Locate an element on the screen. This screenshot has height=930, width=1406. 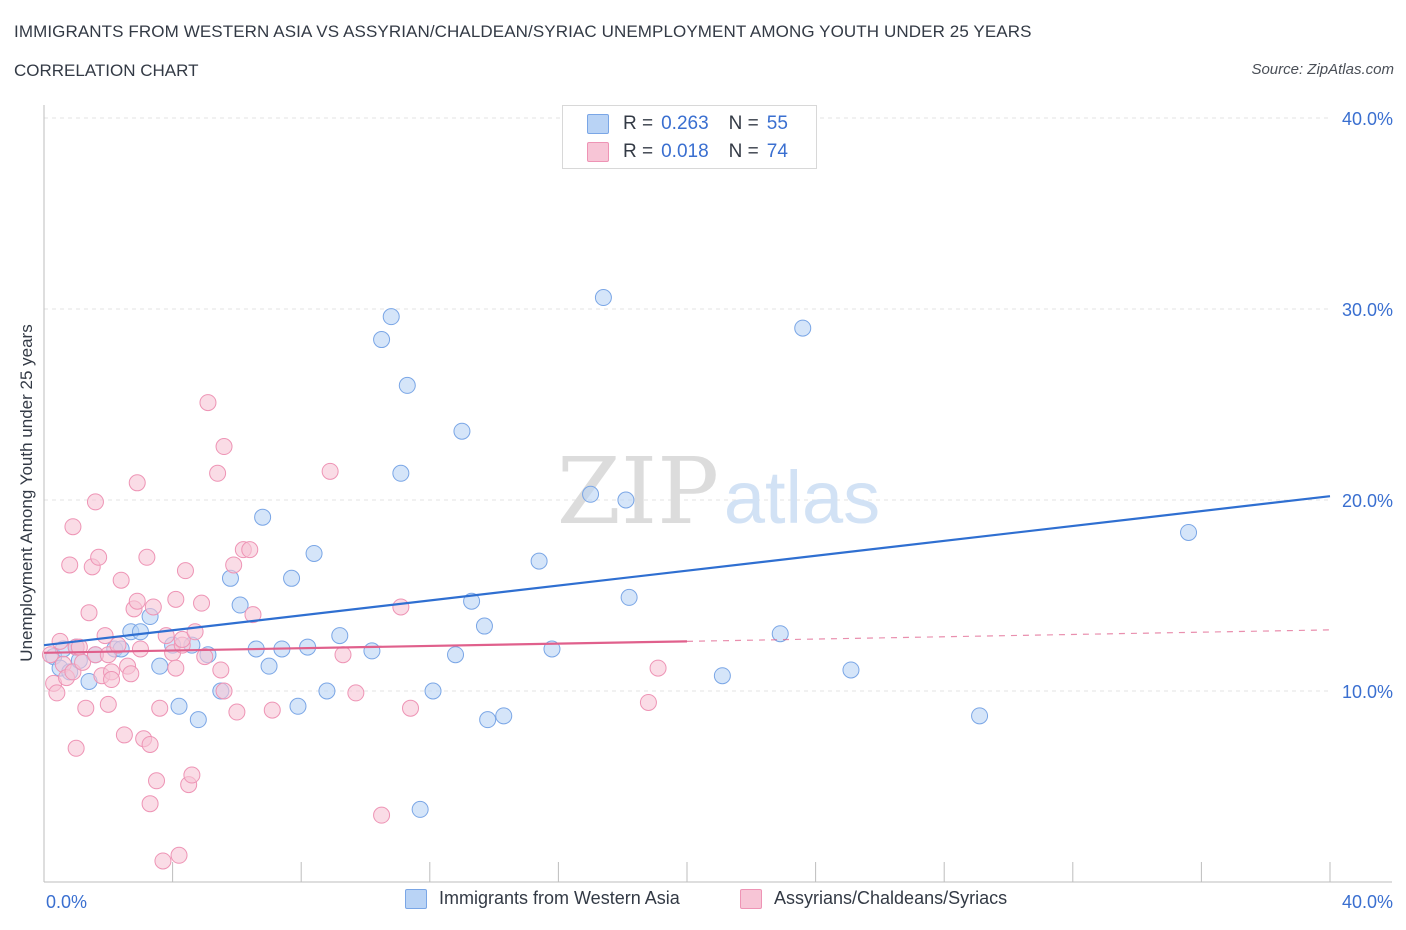
bottom-legend-assyrian: Assyrians/Chaldeans/Syriacs is located at coordinates (873, 898).